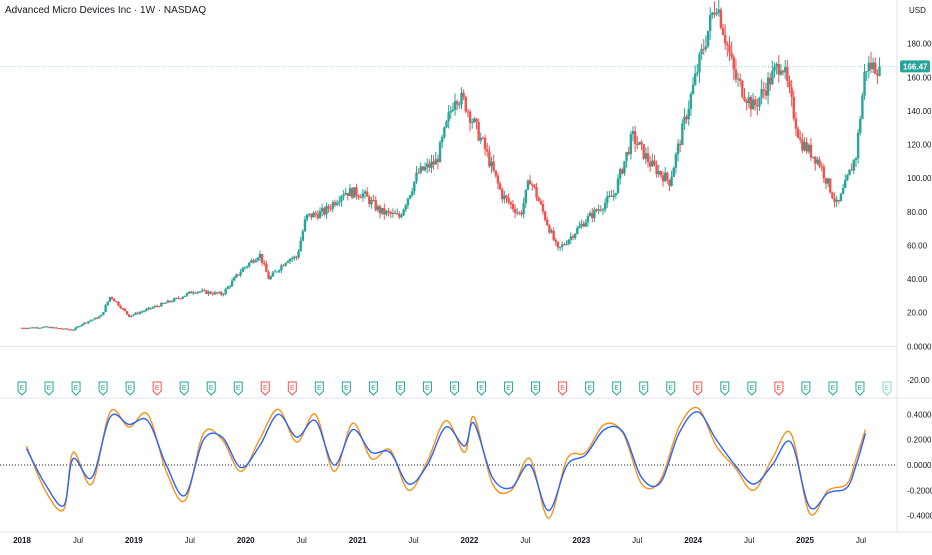  I want to click on time-tick-label: 2024, so click(693, 540).